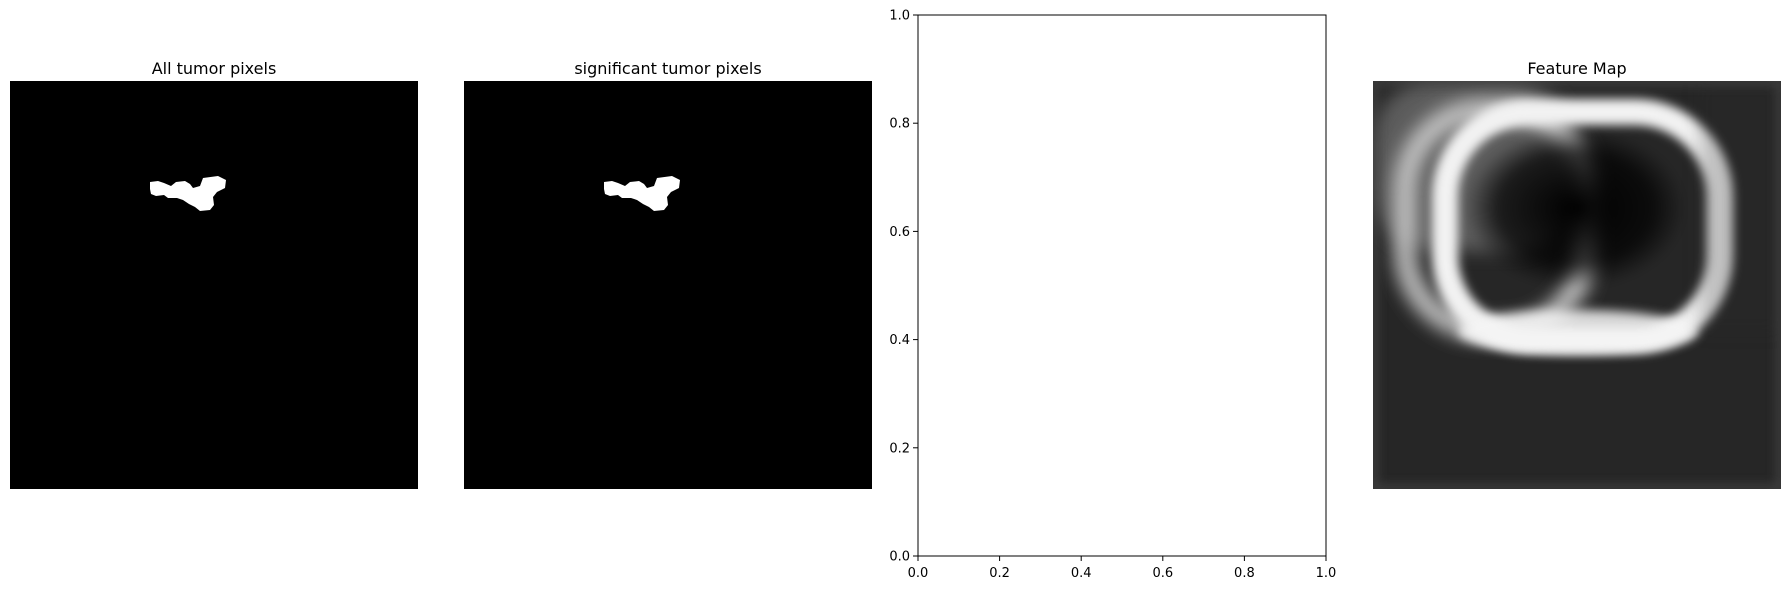  I want to click on x-tick-label: 0.4, so click(1081, 573).